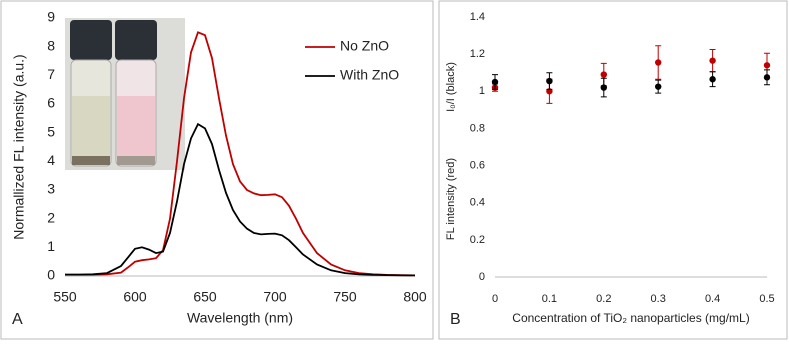  What do you see at coordinates (658, 299) in the screenshot?
I see `x-tick-label: 0.3` at bounding box center [658, 299].